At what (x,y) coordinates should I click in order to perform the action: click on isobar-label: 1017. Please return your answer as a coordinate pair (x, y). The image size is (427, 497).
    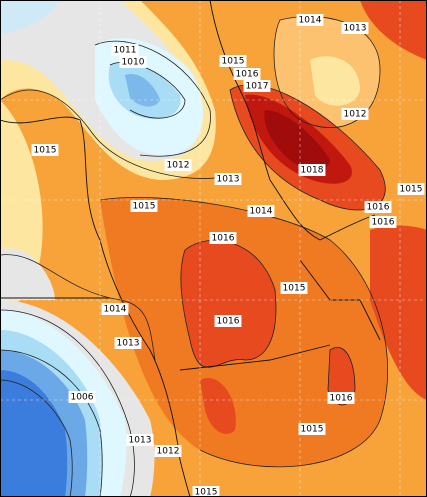
    Looking at the image, I should click on (257, 87).